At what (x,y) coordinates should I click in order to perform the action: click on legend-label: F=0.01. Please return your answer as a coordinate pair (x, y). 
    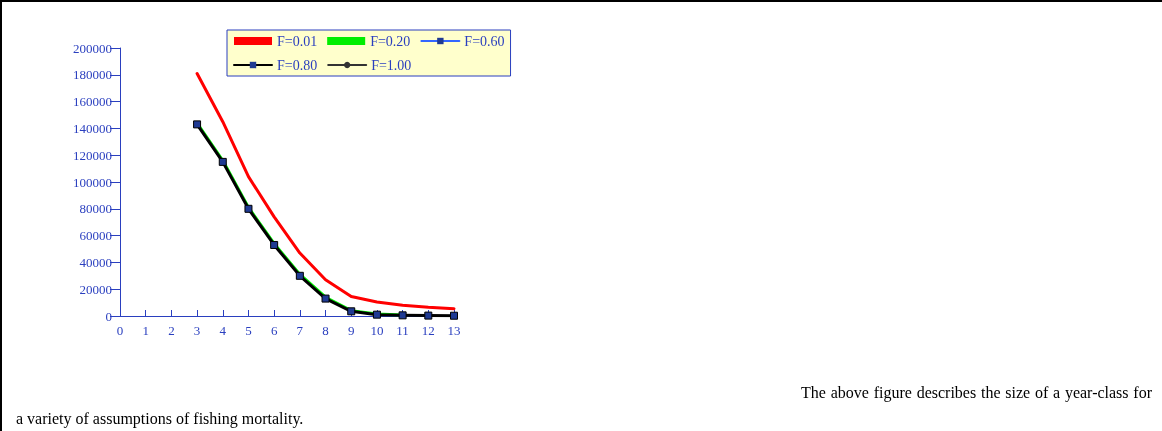
    Looking at the image, I should click on (297, 41).